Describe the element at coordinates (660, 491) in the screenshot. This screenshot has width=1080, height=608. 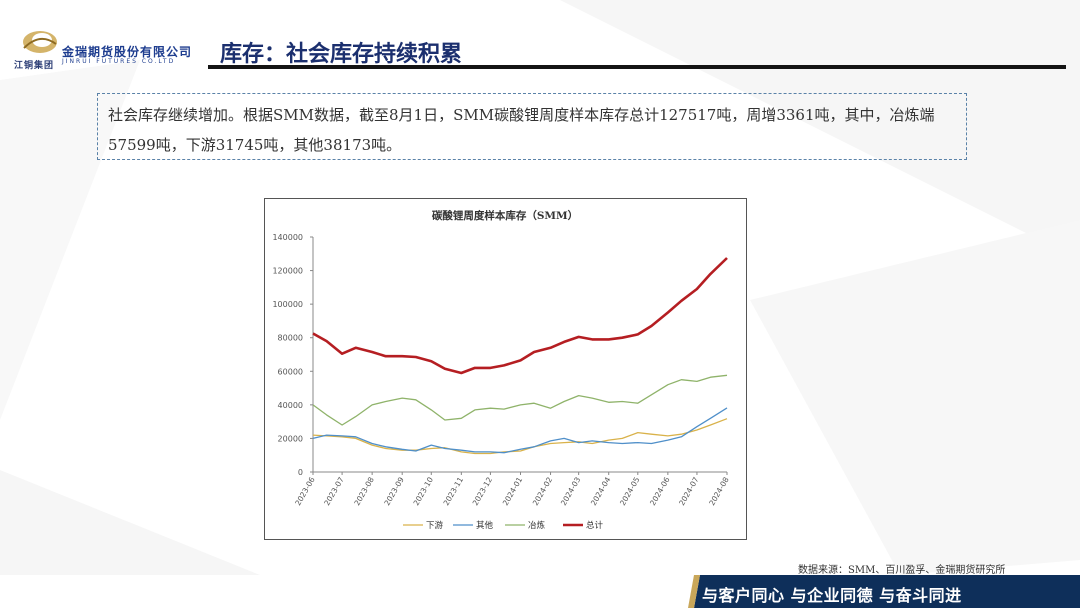
I see `x-tick-label: 2024-06` at that location.